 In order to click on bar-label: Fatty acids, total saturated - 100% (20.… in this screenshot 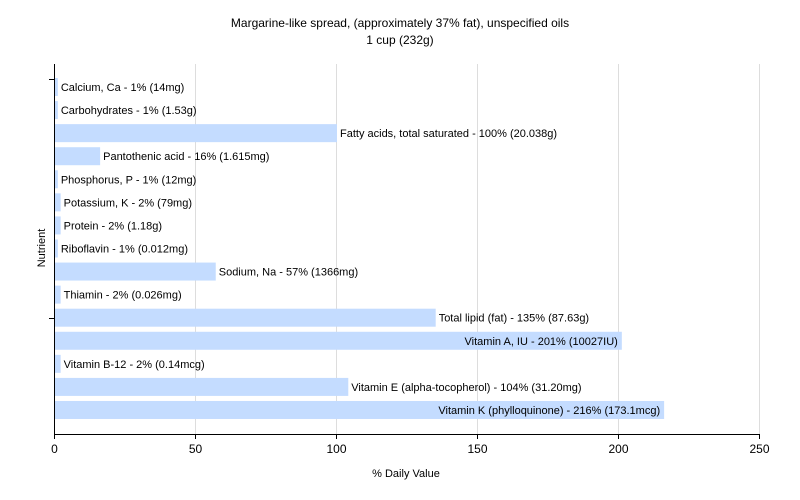, I will do `click(448, 134)`.